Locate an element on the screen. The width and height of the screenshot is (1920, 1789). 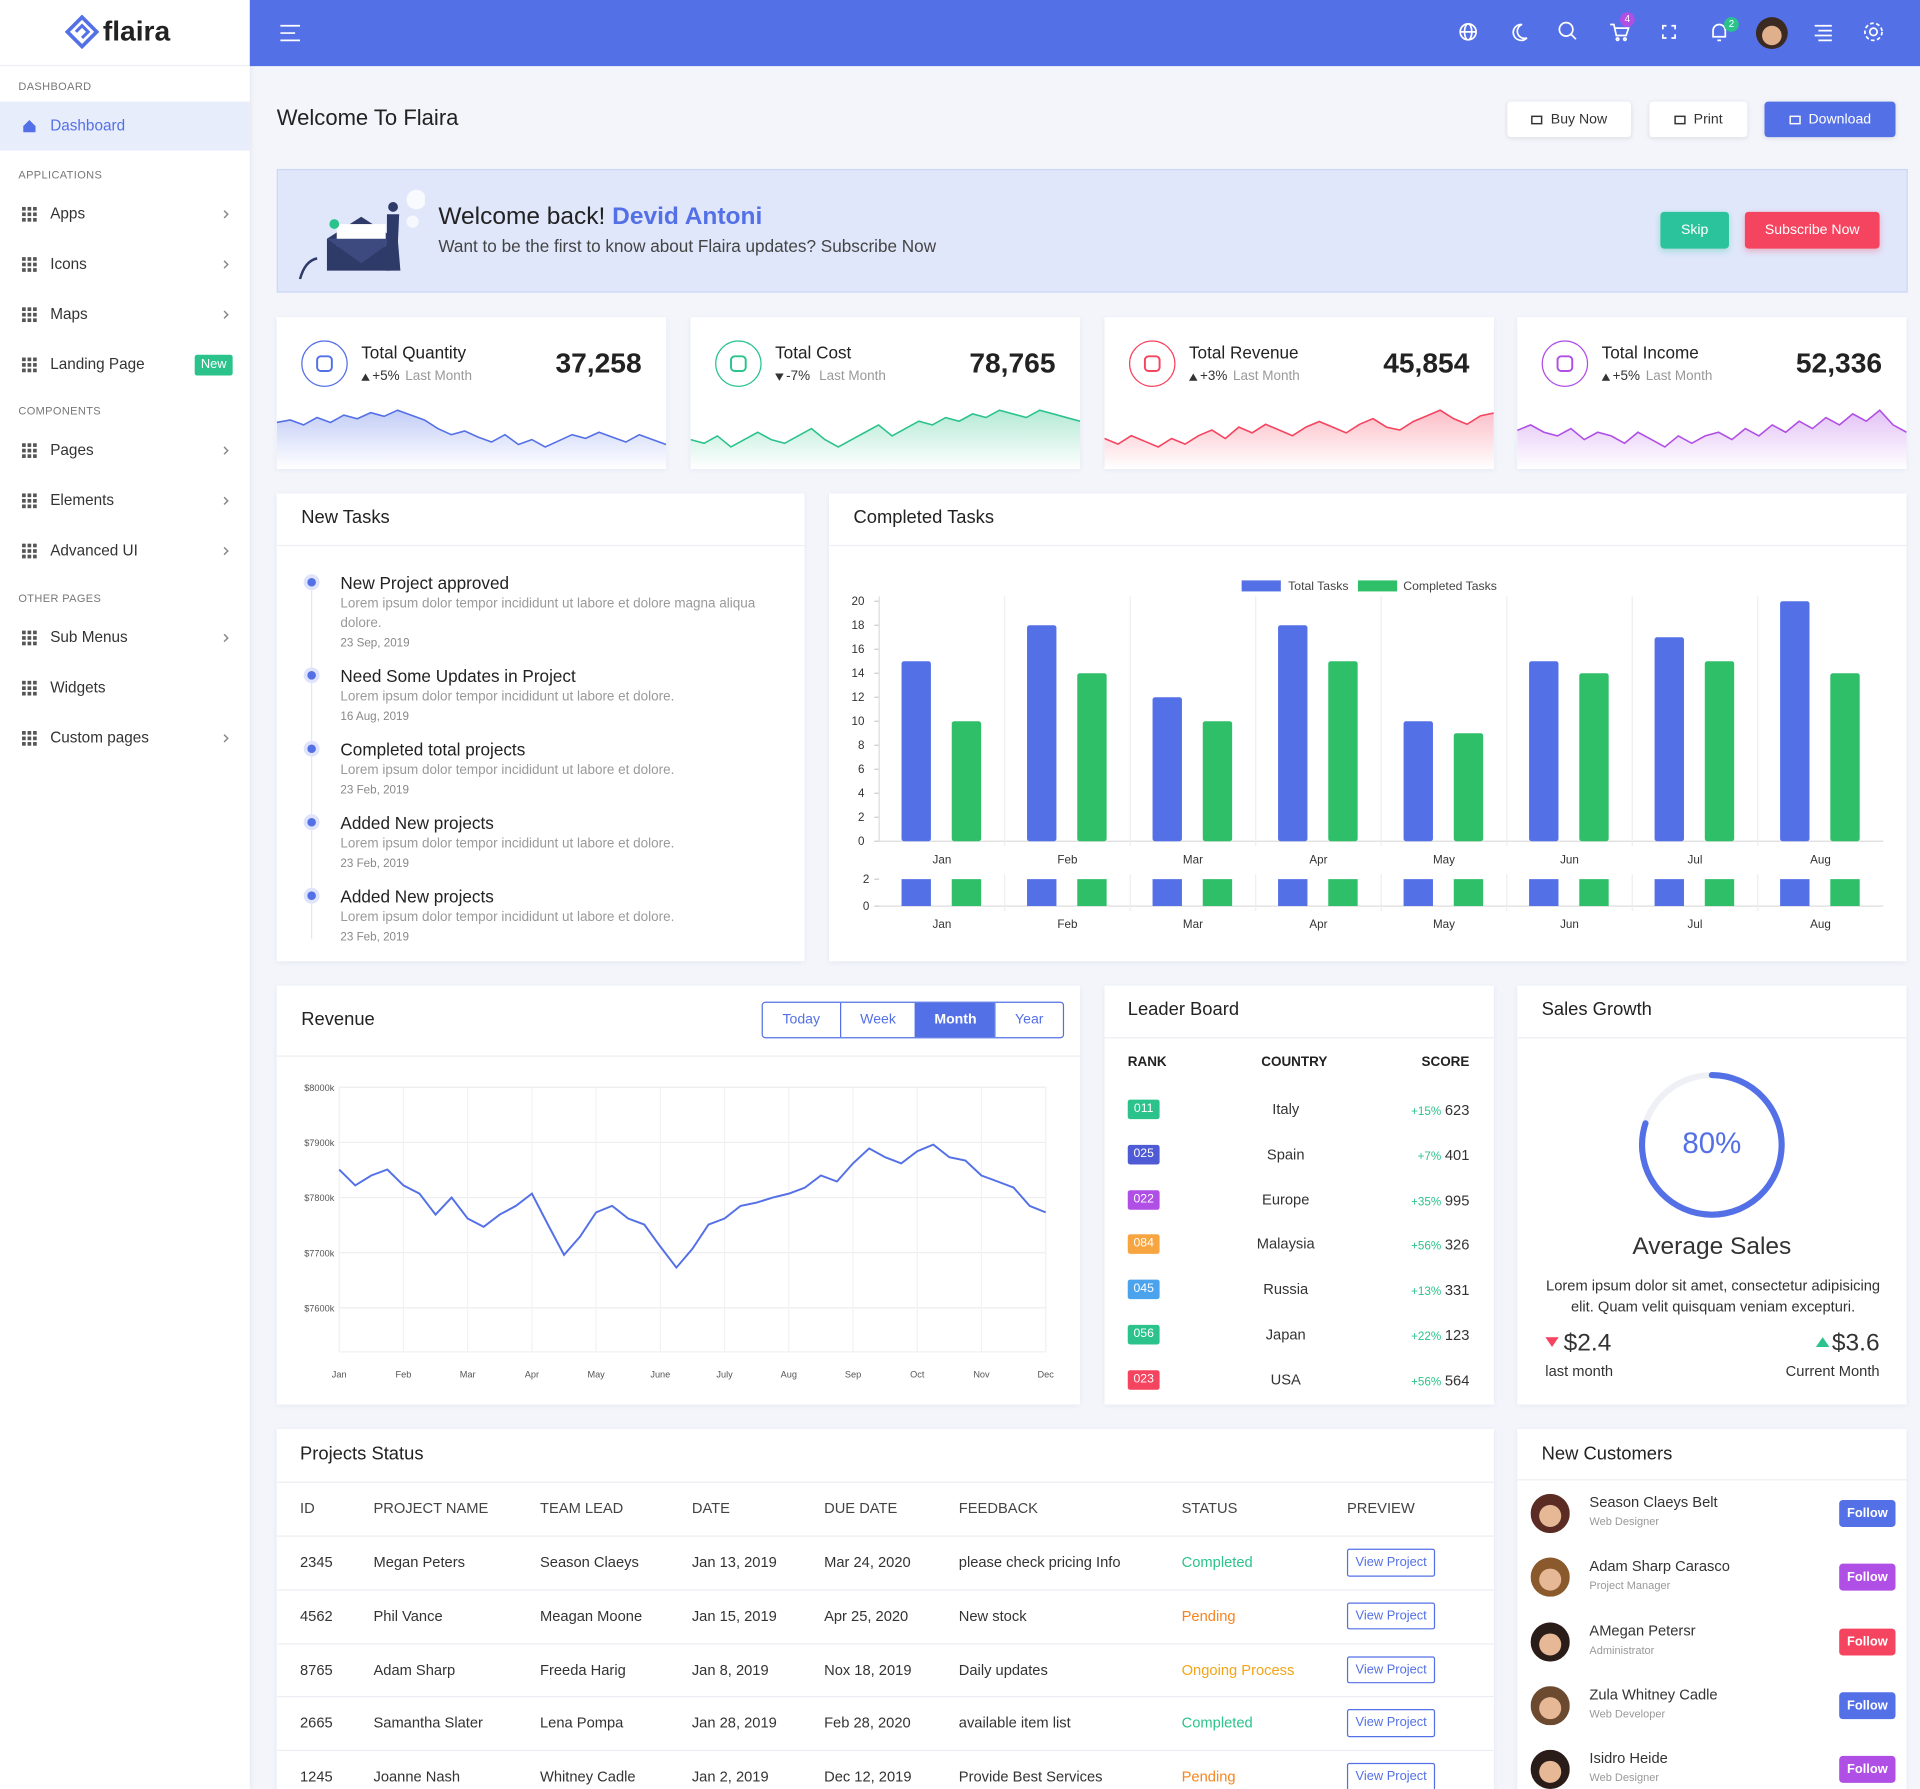
action-button: Download is located at coordinates (1830, 119).